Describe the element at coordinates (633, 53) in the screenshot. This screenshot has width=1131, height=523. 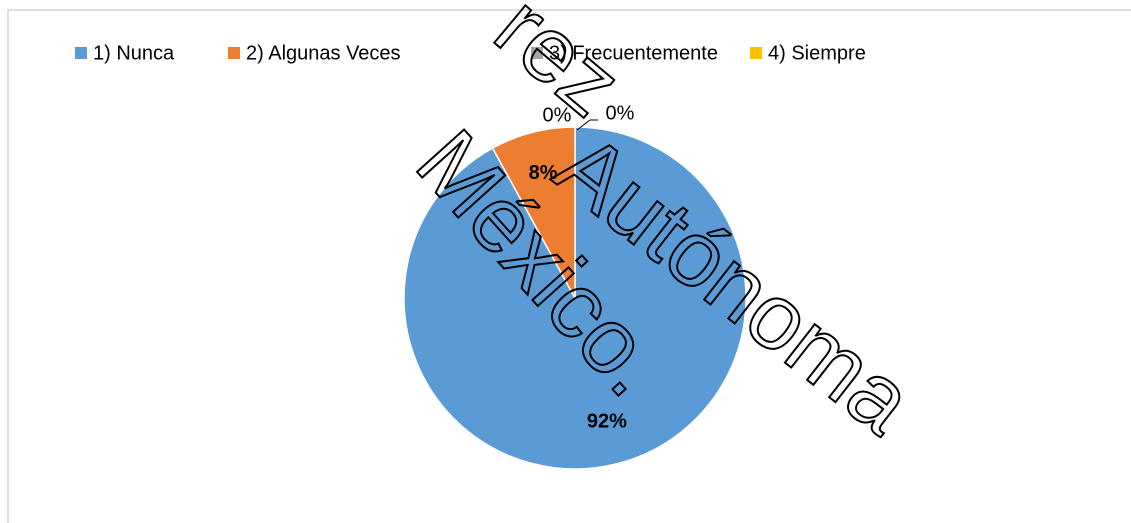
I see `legend-label: 3) Frecuentemente` at that location.